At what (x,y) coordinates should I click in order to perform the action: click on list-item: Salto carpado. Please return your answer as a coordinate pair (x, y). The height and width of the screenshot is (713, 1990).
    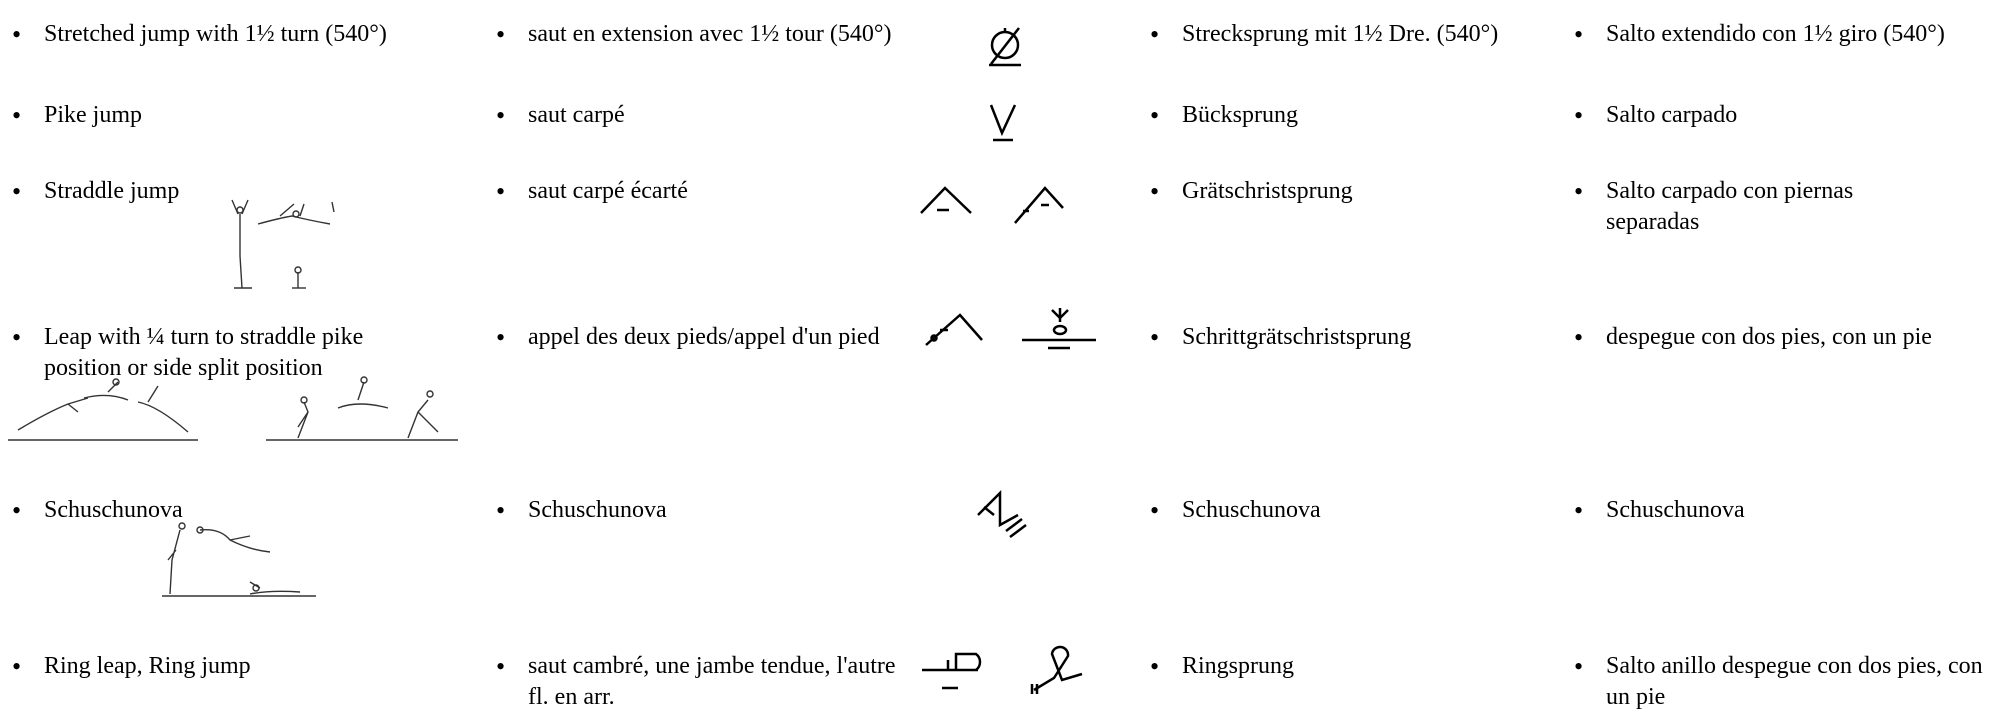
    Looking at the image, I should click on (1782, 115).